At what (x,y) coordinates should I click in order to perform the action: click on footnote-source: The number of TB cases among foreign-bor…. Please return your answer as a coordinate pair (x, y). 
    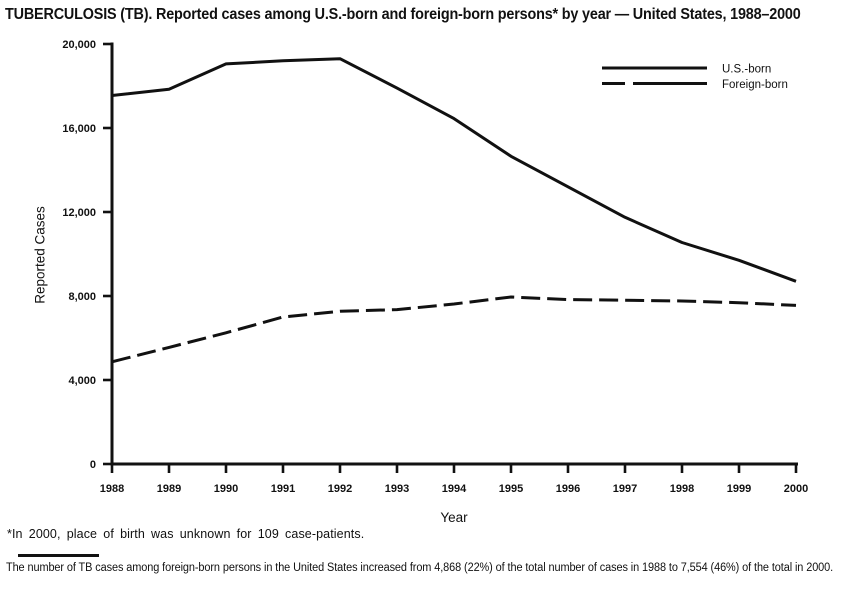
    Looking at the image, I should click on (420, 568).